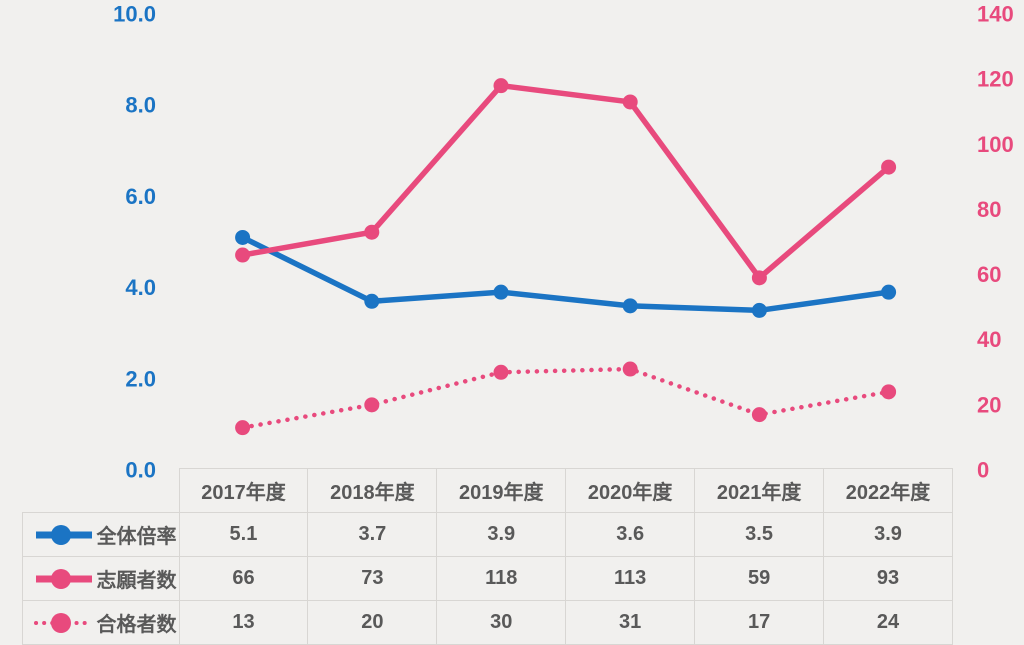 The height and width of the screenshot is (645, 1024). I want to click on value-cell: 31, so click(630, 622).